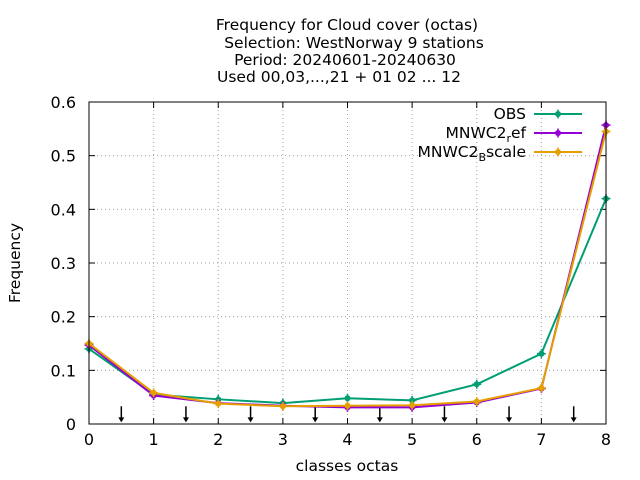 Image resolution: width=640 pixels, height=480 pixels. What do you see at coordinates (347, 25) in the screenshot?
I see `title-line-1: Frequency for Cloud cover (octas)` at bounding box center [347, 25].